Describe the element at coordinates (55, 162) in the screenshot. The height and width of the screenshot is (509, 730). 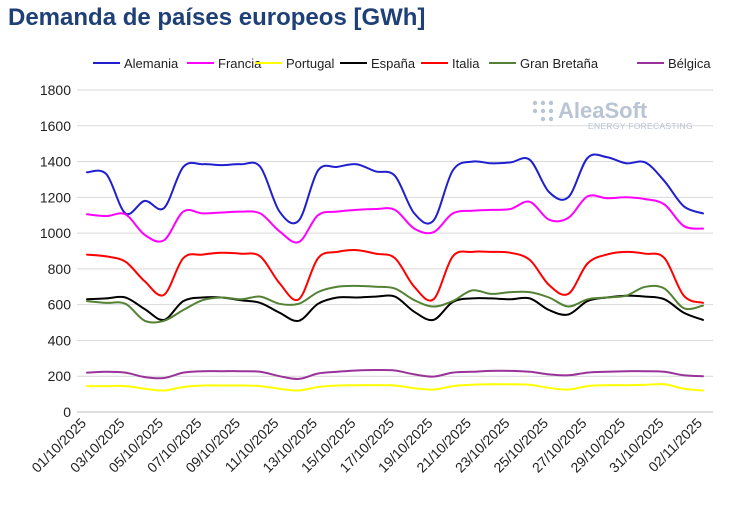
I see `y-tick-label: 1400` at that location.